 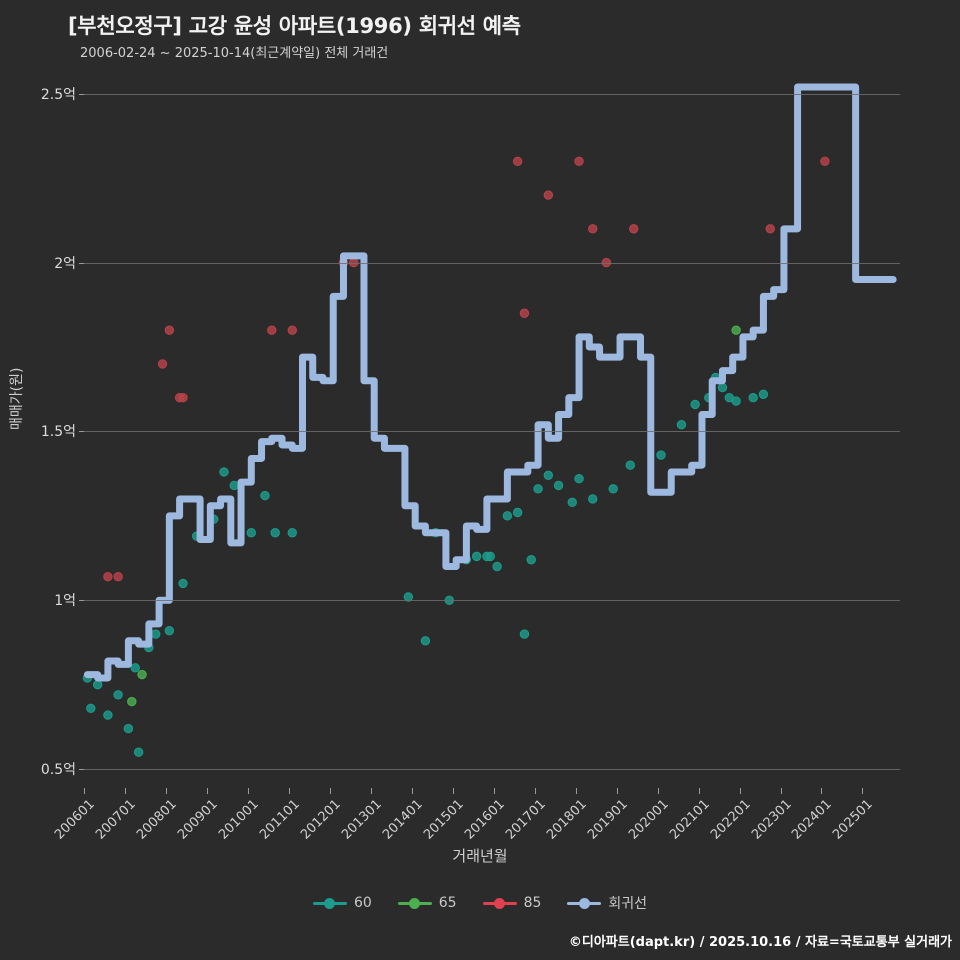 I want to click on x-tick-label: 202201, so click(x=730, y=819).